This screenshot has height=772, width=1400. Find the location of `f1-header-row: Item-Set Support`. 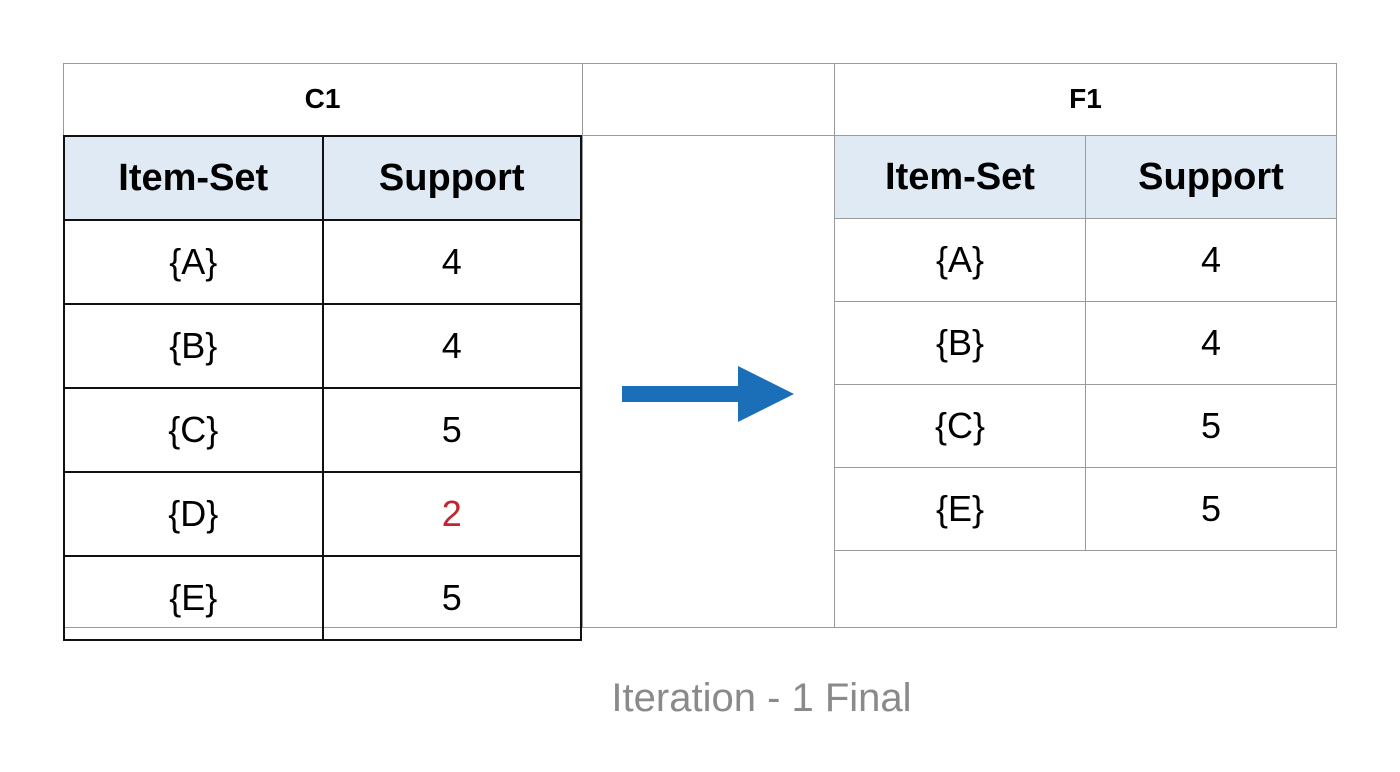

f1-header-row: Item-Set Support is located at coordinates (1085, 177).